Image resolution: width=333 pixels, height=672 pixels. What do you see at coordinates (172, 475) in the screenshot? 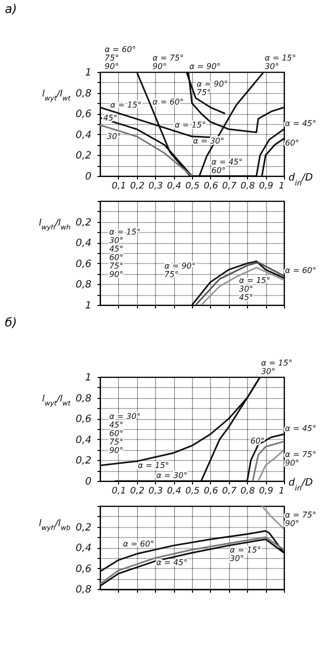
I see `annotation: α = 30°` at bounding box center [172, 475].